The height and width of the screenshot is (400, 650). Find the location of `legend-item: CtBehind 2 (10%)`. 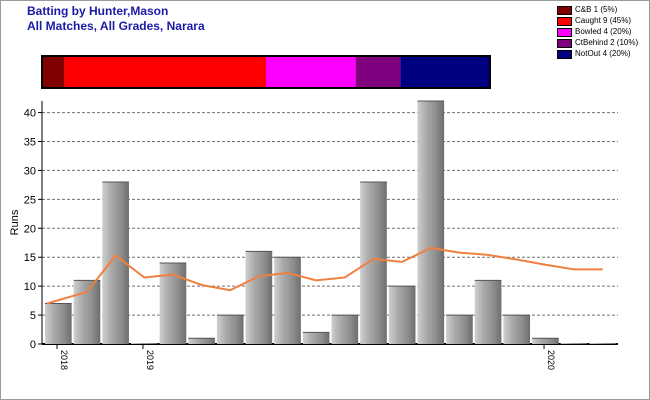

legend-item: CtBehind 2 (10%) is located at coordinates (602, 43).